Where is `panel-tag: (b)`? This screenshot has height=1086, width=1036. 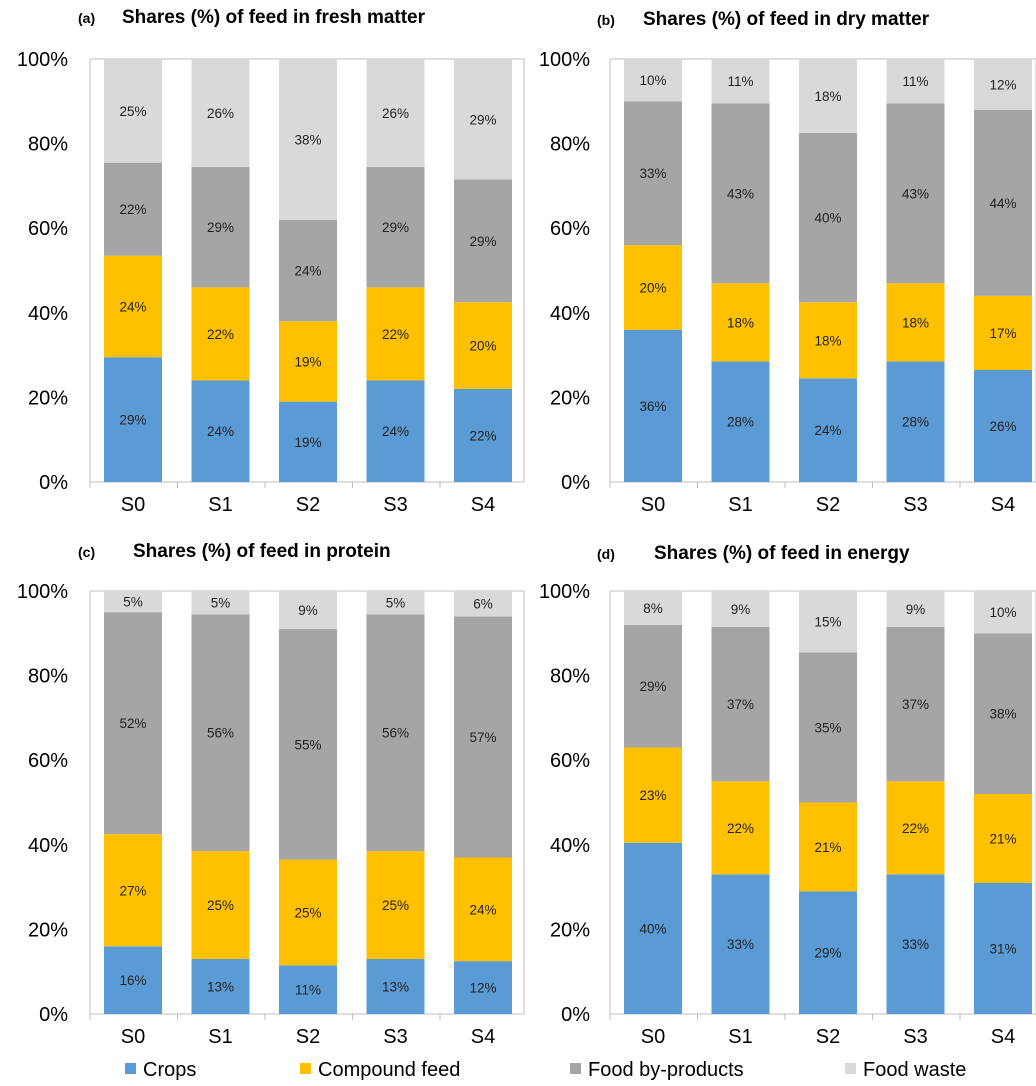 panel-tag: (b) is located at coordinates (606, 20).